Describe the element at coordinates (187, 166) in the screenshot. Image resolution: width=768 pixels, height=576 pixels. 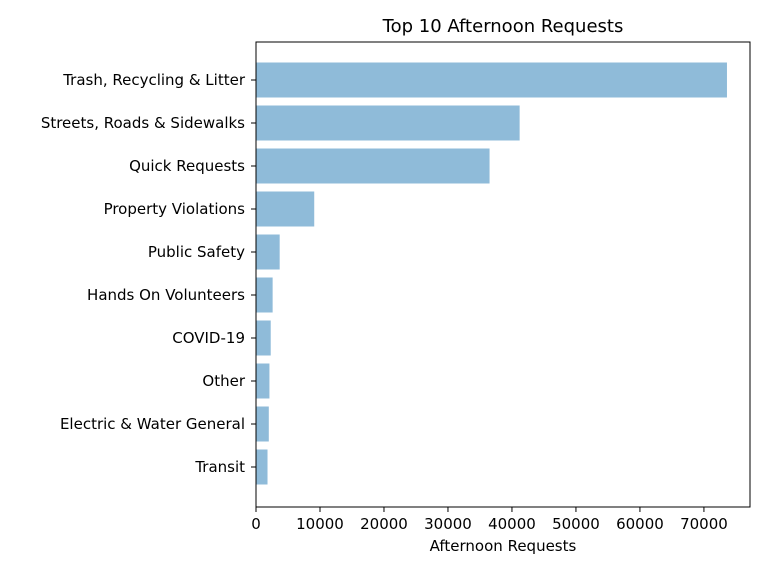
I see `y-tick-label: Quick Requests` at that location.